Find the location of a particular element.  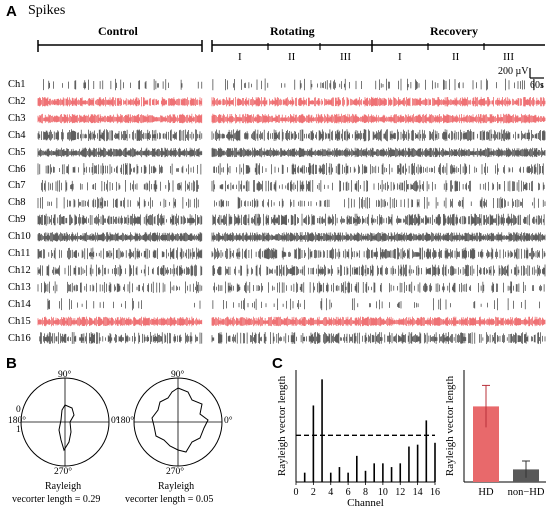

panel-c-letter: C is located at coordinates (277, 363).